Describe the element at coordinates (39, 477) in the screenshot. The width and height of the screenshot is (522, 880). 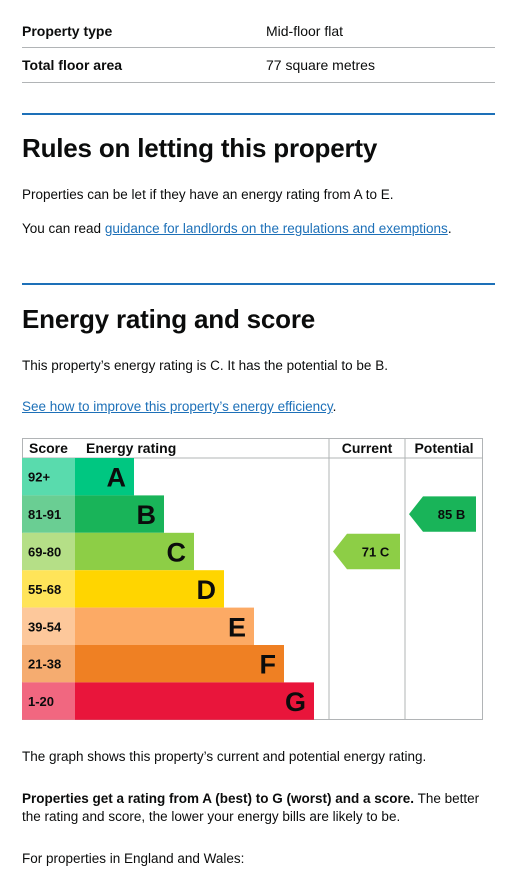
I see `score-range-a: 92+` at that location.